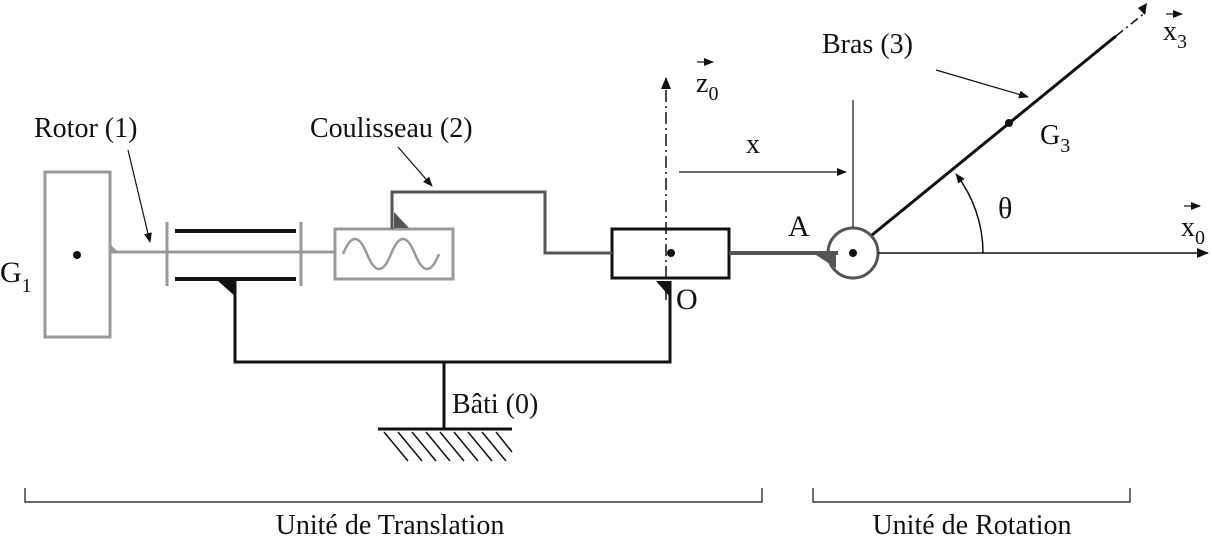 The width and height of the screenshot is (1212, 538). Describe the element at coordinates (1009, 123) in the screenshot. I see `g3-point` at that location.